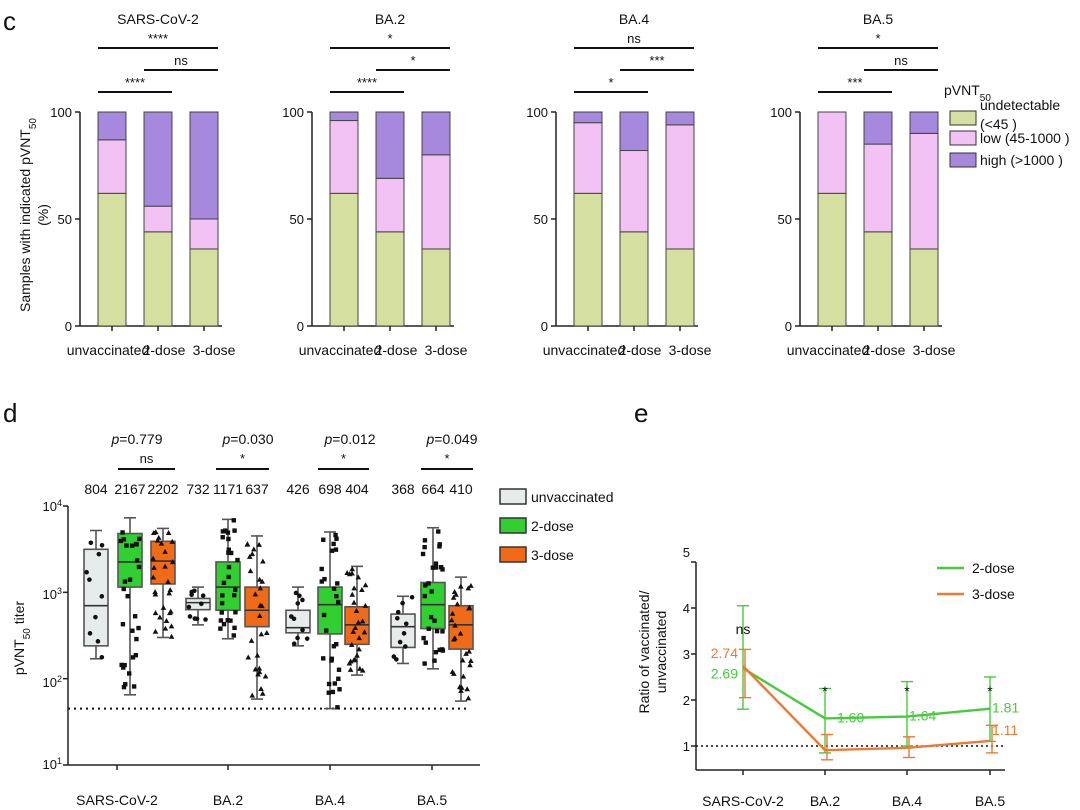 This screenshot has height=810, width=1080. Describe the element at coordinates (198, 489) in the screenshot. I see `chart-d-count: 732` at that location.